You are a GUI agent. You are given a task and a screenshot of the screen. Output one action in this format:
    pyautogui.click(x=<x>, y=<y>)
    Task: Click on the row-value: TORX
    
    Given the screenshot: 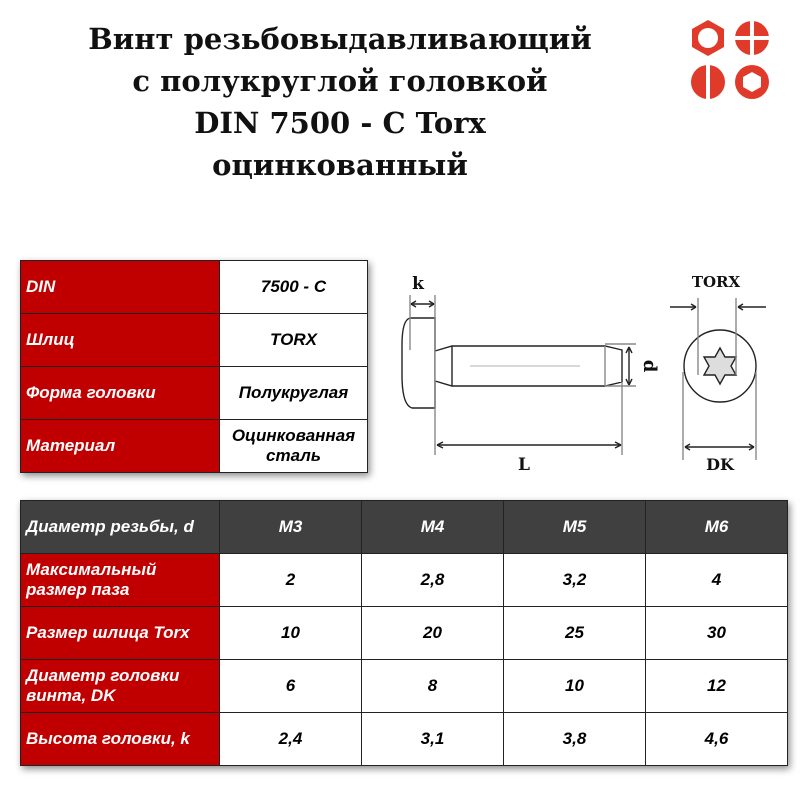 What is the action you would take?
    pyautogui.click(x=293, y=340)
    